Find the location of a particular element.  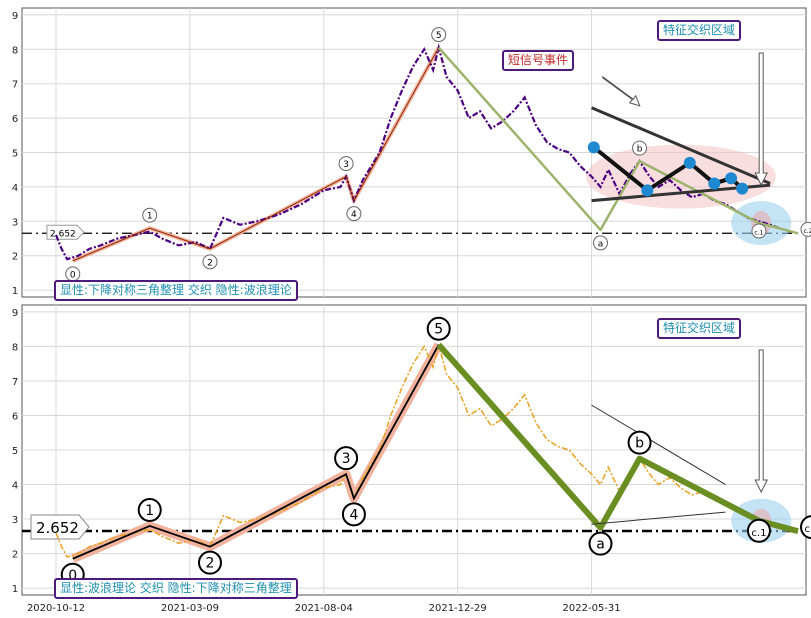

top-zone-annotation: 特征交织区域 is located at coordinates (699, 30).